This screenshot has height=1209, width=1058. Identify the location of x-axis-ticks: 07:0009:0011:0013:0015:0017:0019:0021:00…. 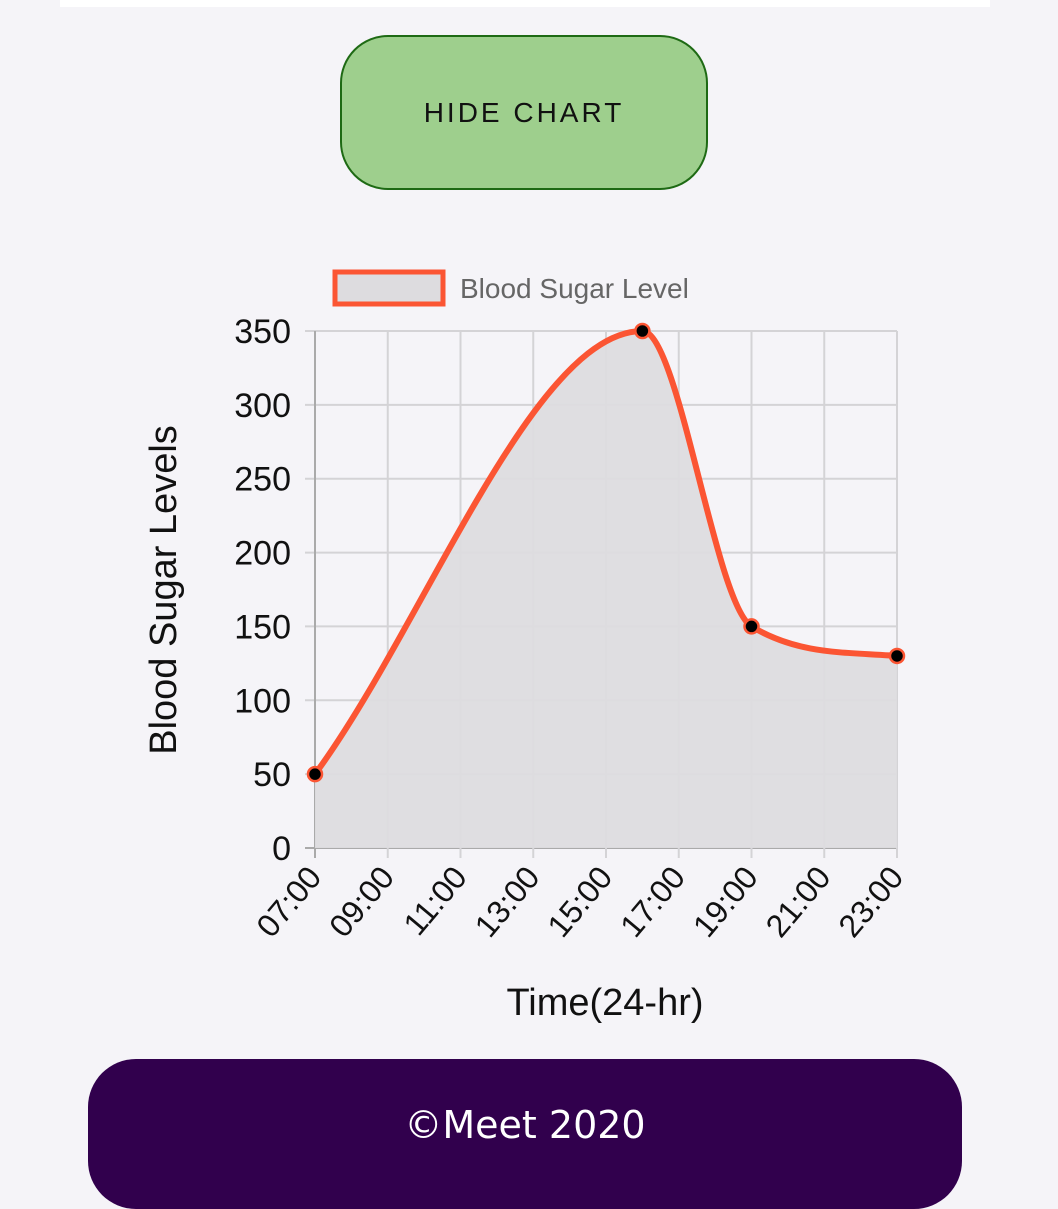
(579, 901).